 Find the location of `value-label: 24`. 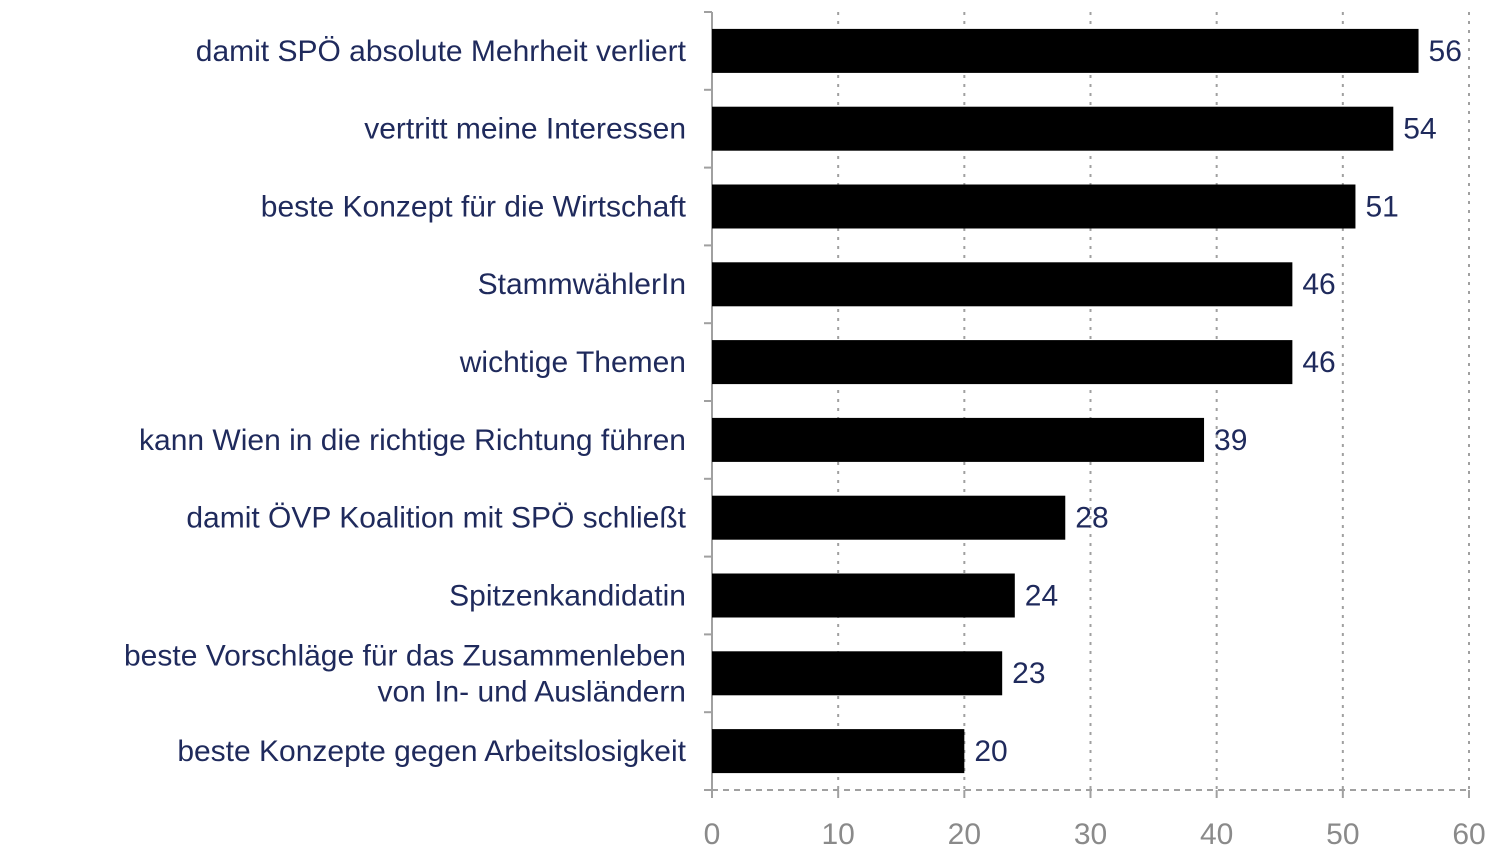

value-label: 24 is located at coordinates (1041, 595).